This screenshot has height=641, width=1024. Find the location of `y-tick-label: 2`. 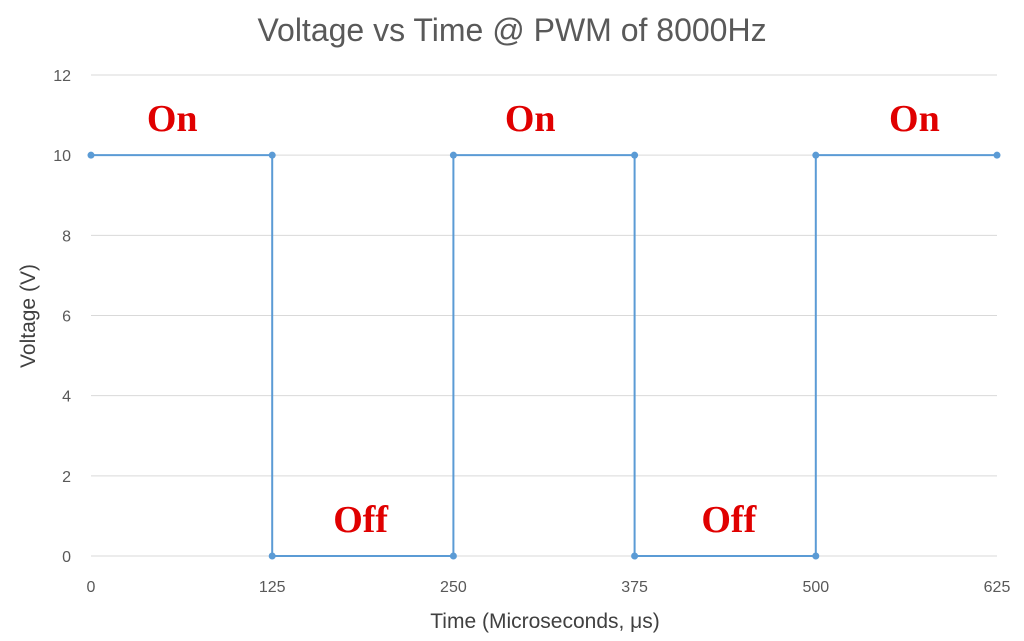

y-tick-label: 2 is located at coordinates (66, 477).